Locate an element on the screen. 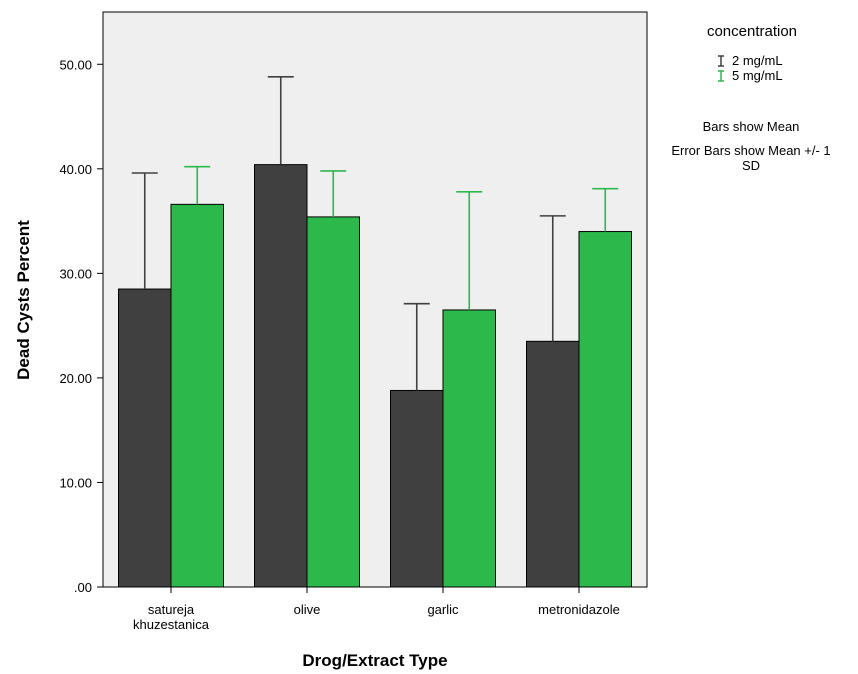 Image resolution: width=858 pixels, height=674 pixels. y-tick-label: 20.00 is located at coordinates (75, 378).